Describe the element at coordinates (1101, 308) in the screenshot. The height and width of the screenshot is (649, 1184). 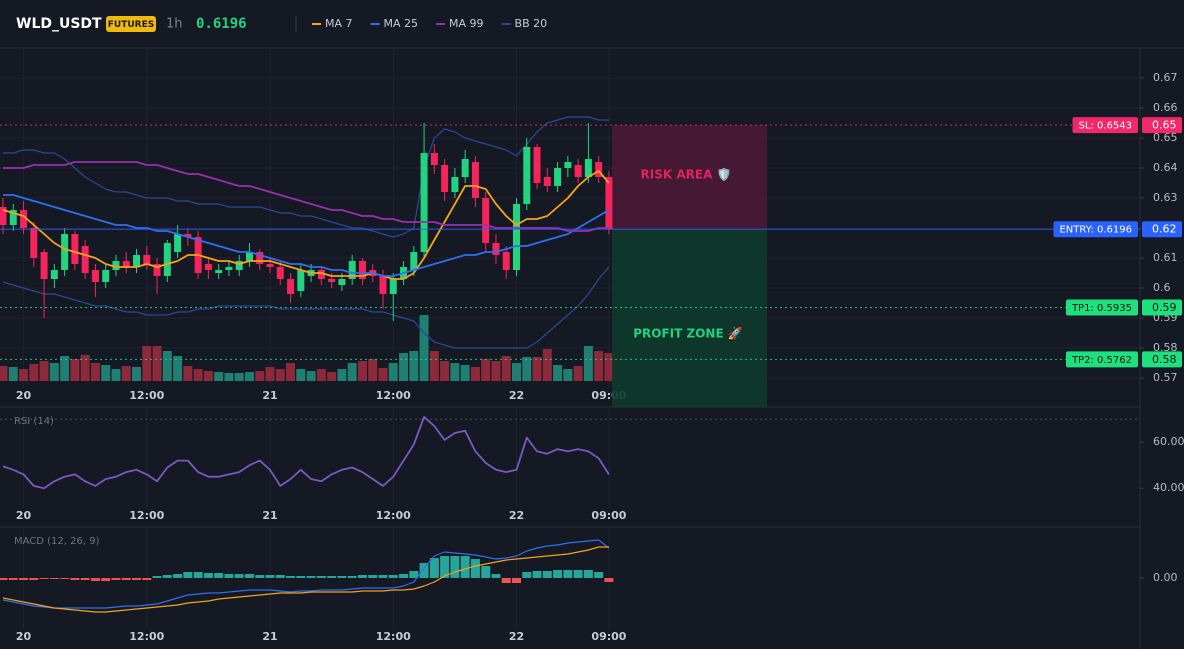
I see `trade-label: TP1: 0.5935` at that location.